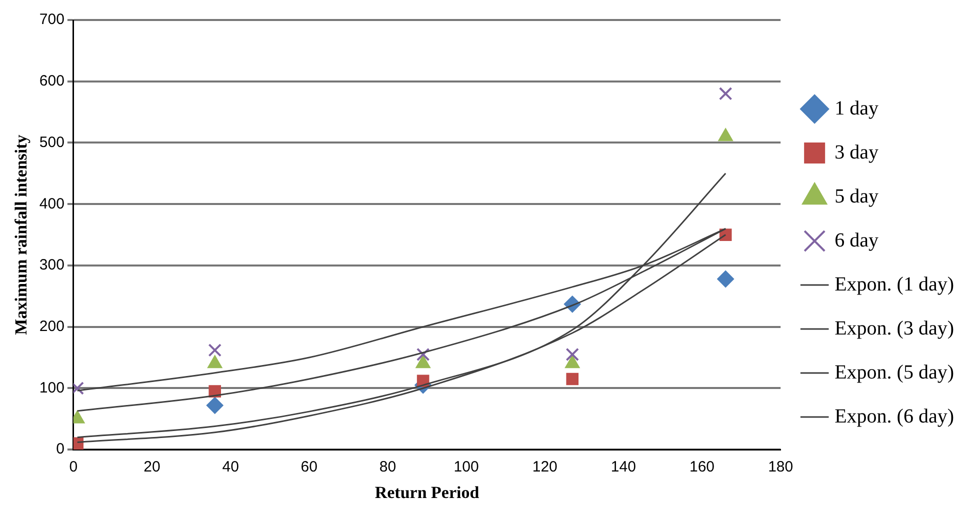 The image size is (979, 517). Describe the element at coordinates (152, 467) in the screenshot. I see `x-tick-label: 20` at that location.